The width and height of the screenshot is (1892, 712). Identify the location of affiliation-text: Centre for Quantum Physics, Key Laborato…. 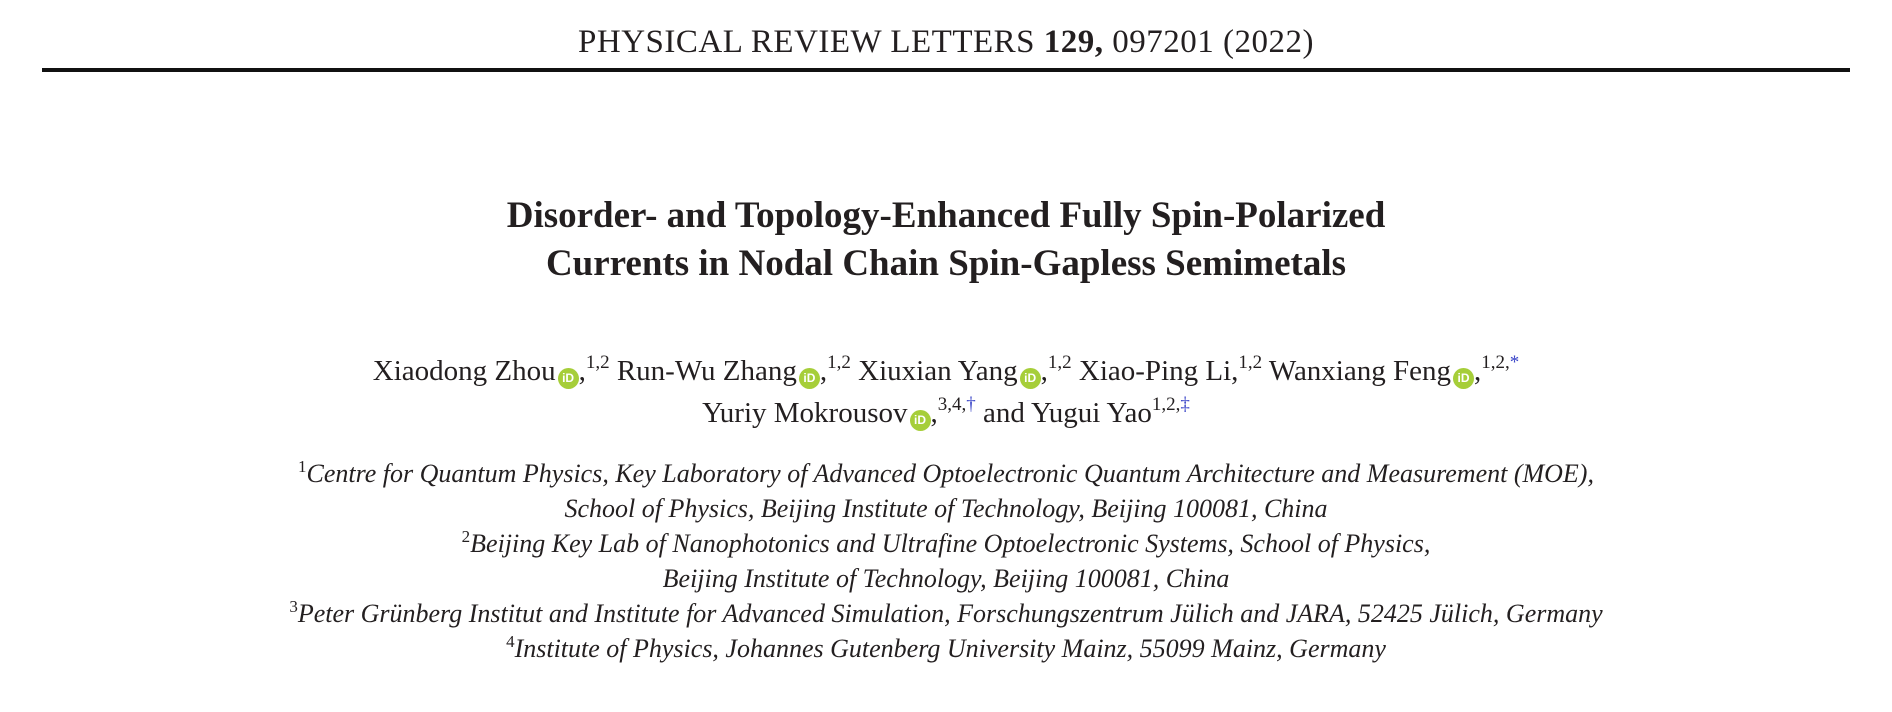
(950, 473).